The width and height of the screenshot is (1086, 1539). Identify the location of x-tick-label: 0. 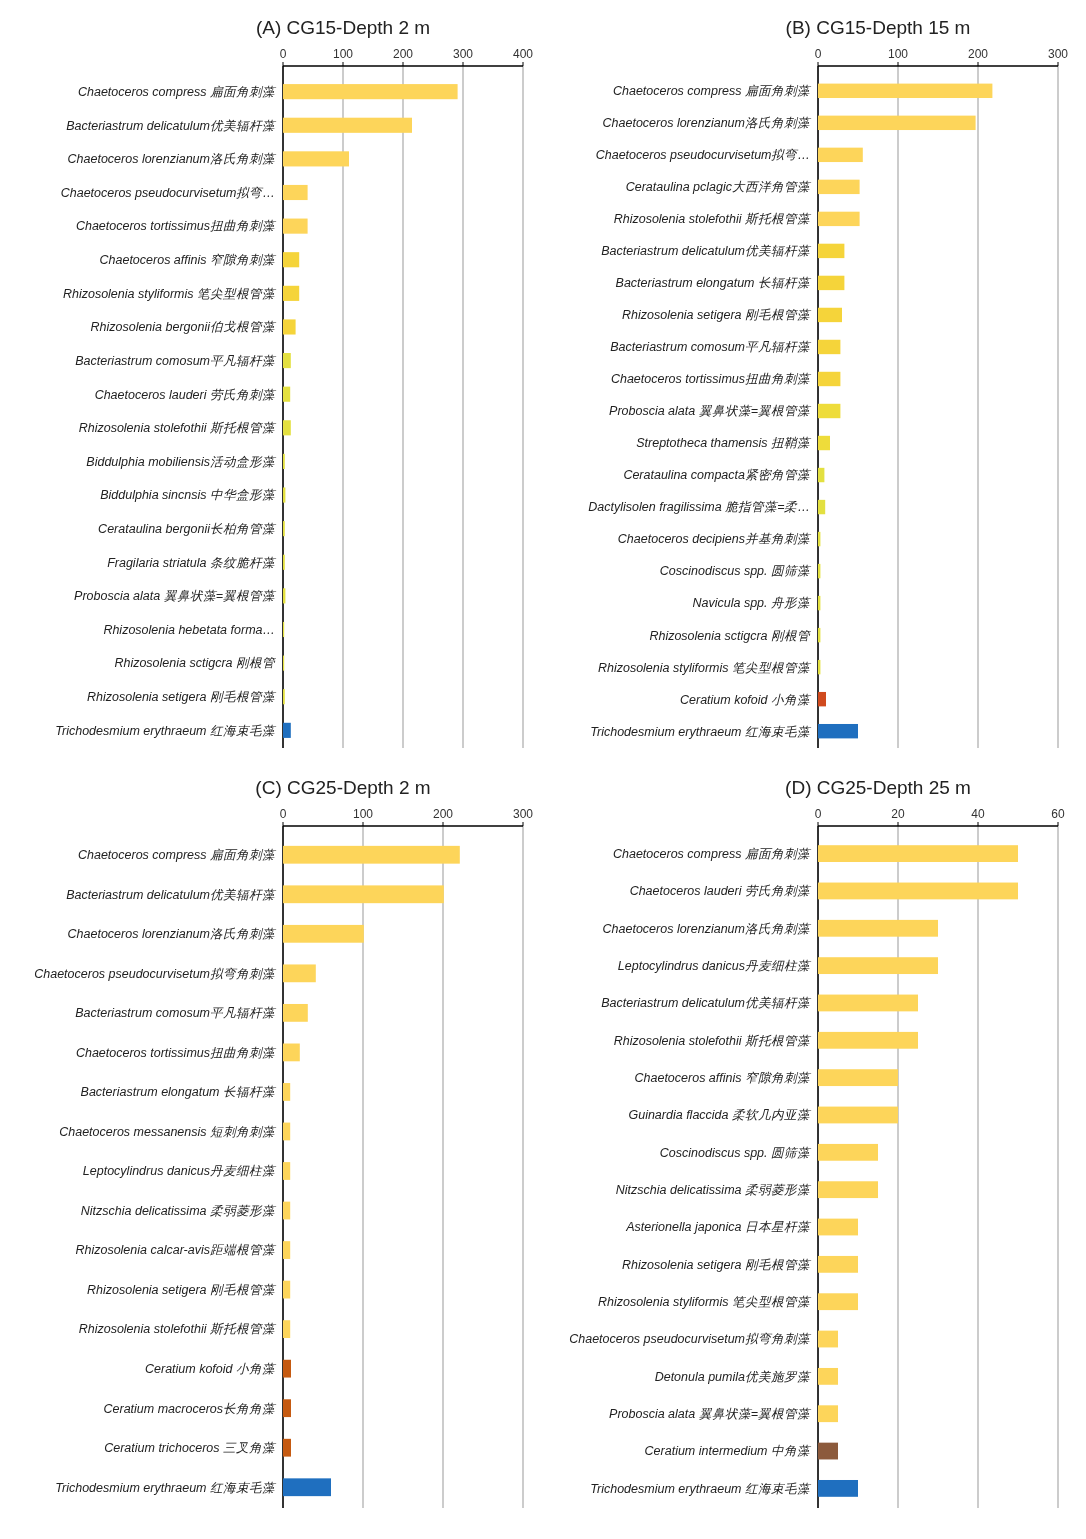
(283, 814).